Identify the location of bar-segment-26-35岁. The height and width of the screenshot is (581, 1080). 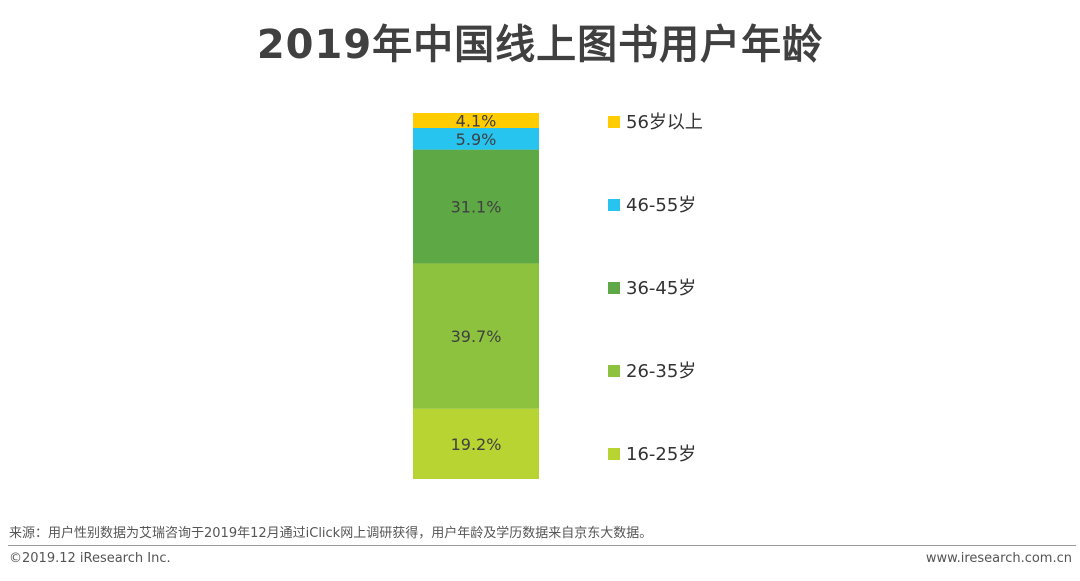
(476, 336).